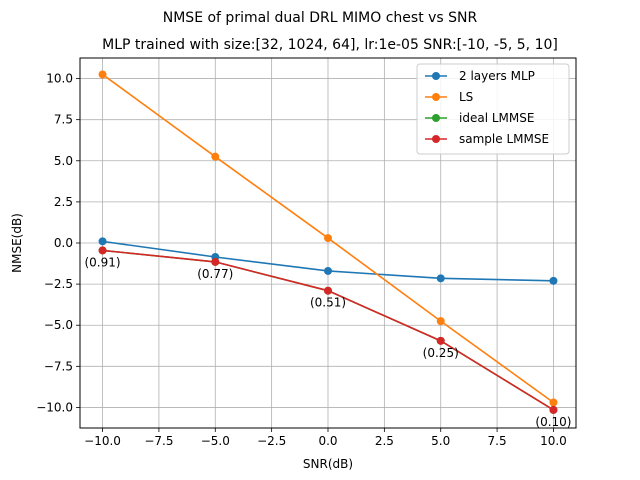 The image size is (640, 480). I want to click on legend-label: ideal LMMSE, so click(496, 118).